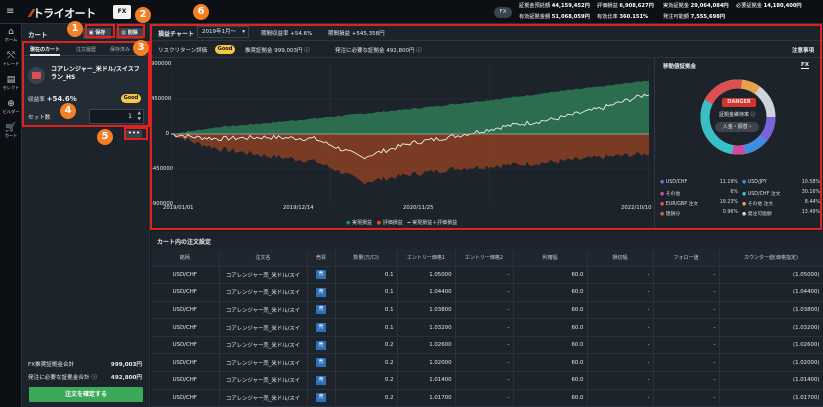  Describe the element at coordinates (737, 127) in the screenshot. I see `deposit-button: 入金・振替 ›` at that location.